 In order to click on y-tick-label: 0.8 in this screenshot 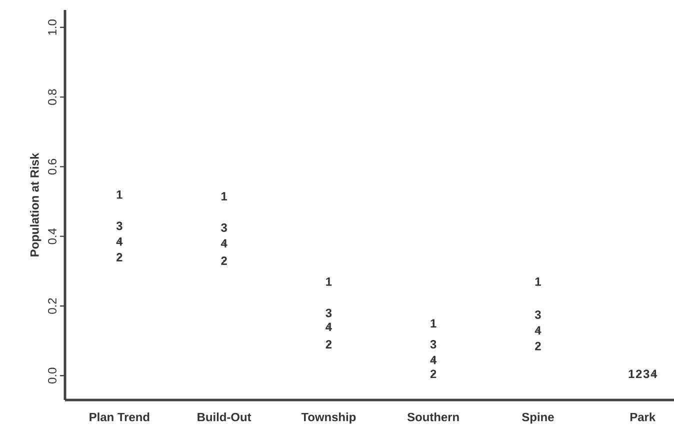, I will do `click(52, 97)`.